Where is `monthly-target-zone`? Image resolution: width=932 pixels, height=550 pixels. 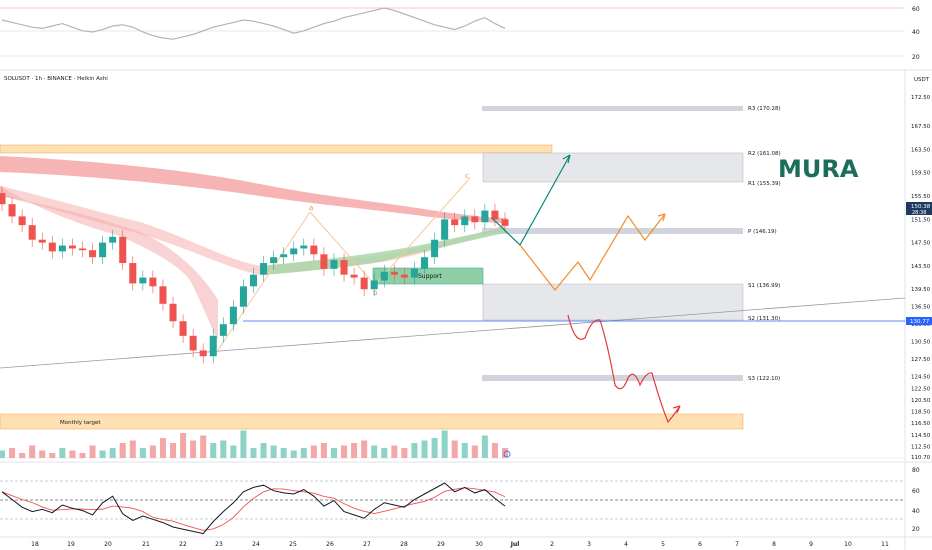 monthly-target-zone is located at coordinates (372, 421).